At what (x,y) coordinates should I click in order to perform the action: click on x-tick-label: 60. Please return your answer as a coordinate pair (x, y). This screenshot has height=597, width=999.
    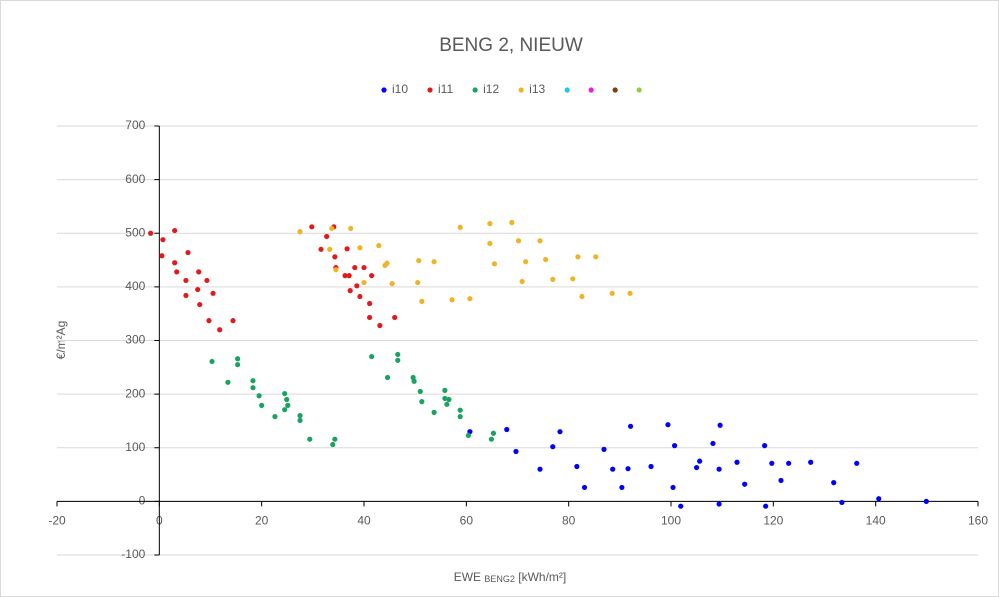
    Looking at the image, I should click on (467, 521).